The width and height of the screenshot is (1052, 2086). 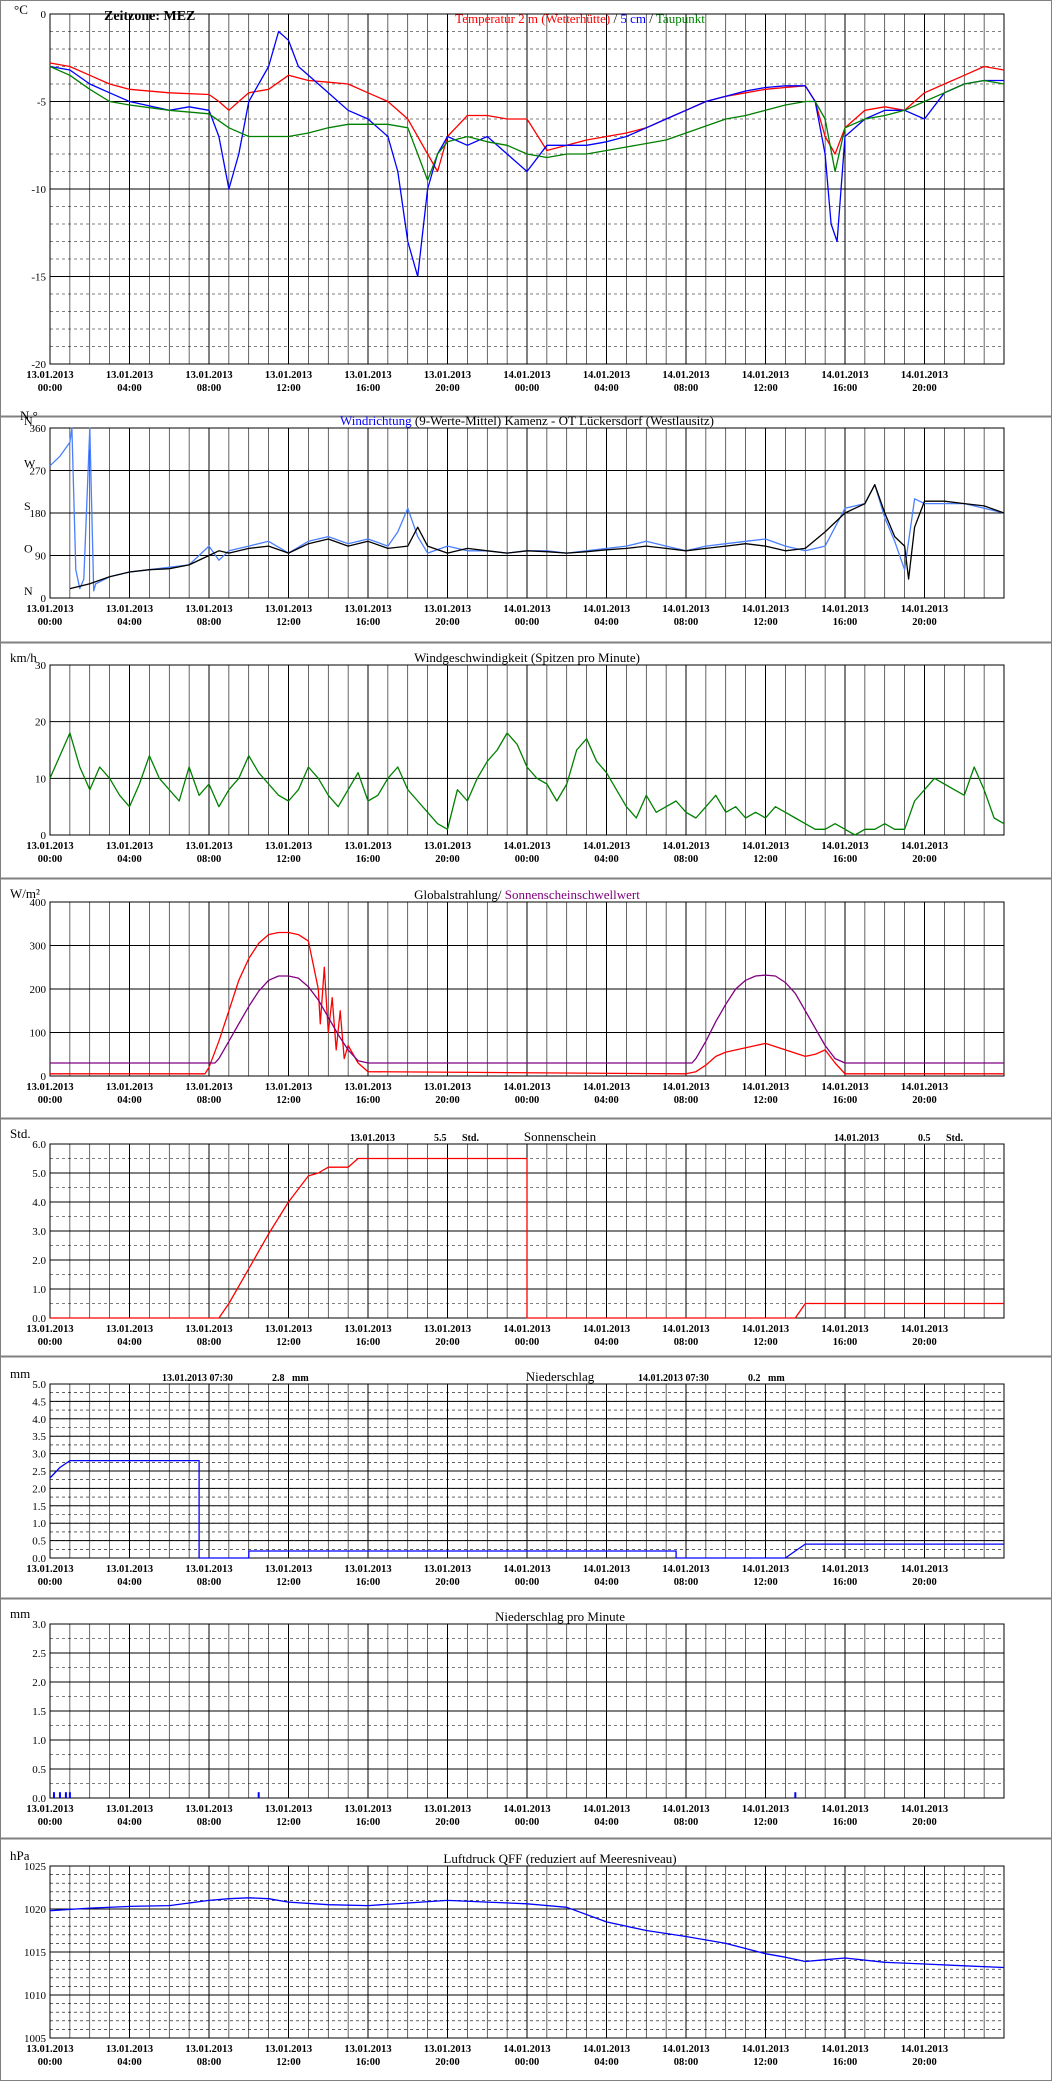 I want to click on y-tick-label: 1015, so click(x=35, y=1953).